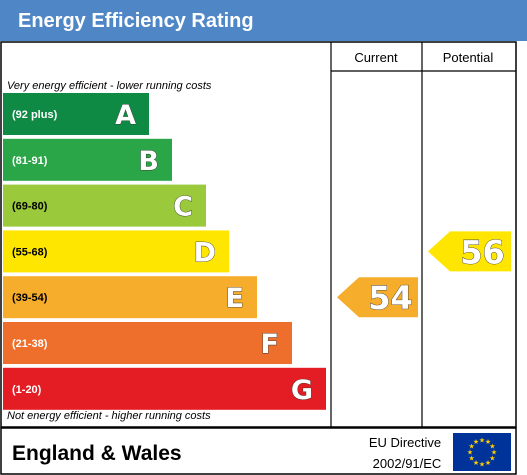 The height and width of the screenshot is (475, 527). What do you see at coordinates (136, 21) in the screenshot?
I see `chart-title: Energy Efficiency Rating` at bounding box center [136, 21].